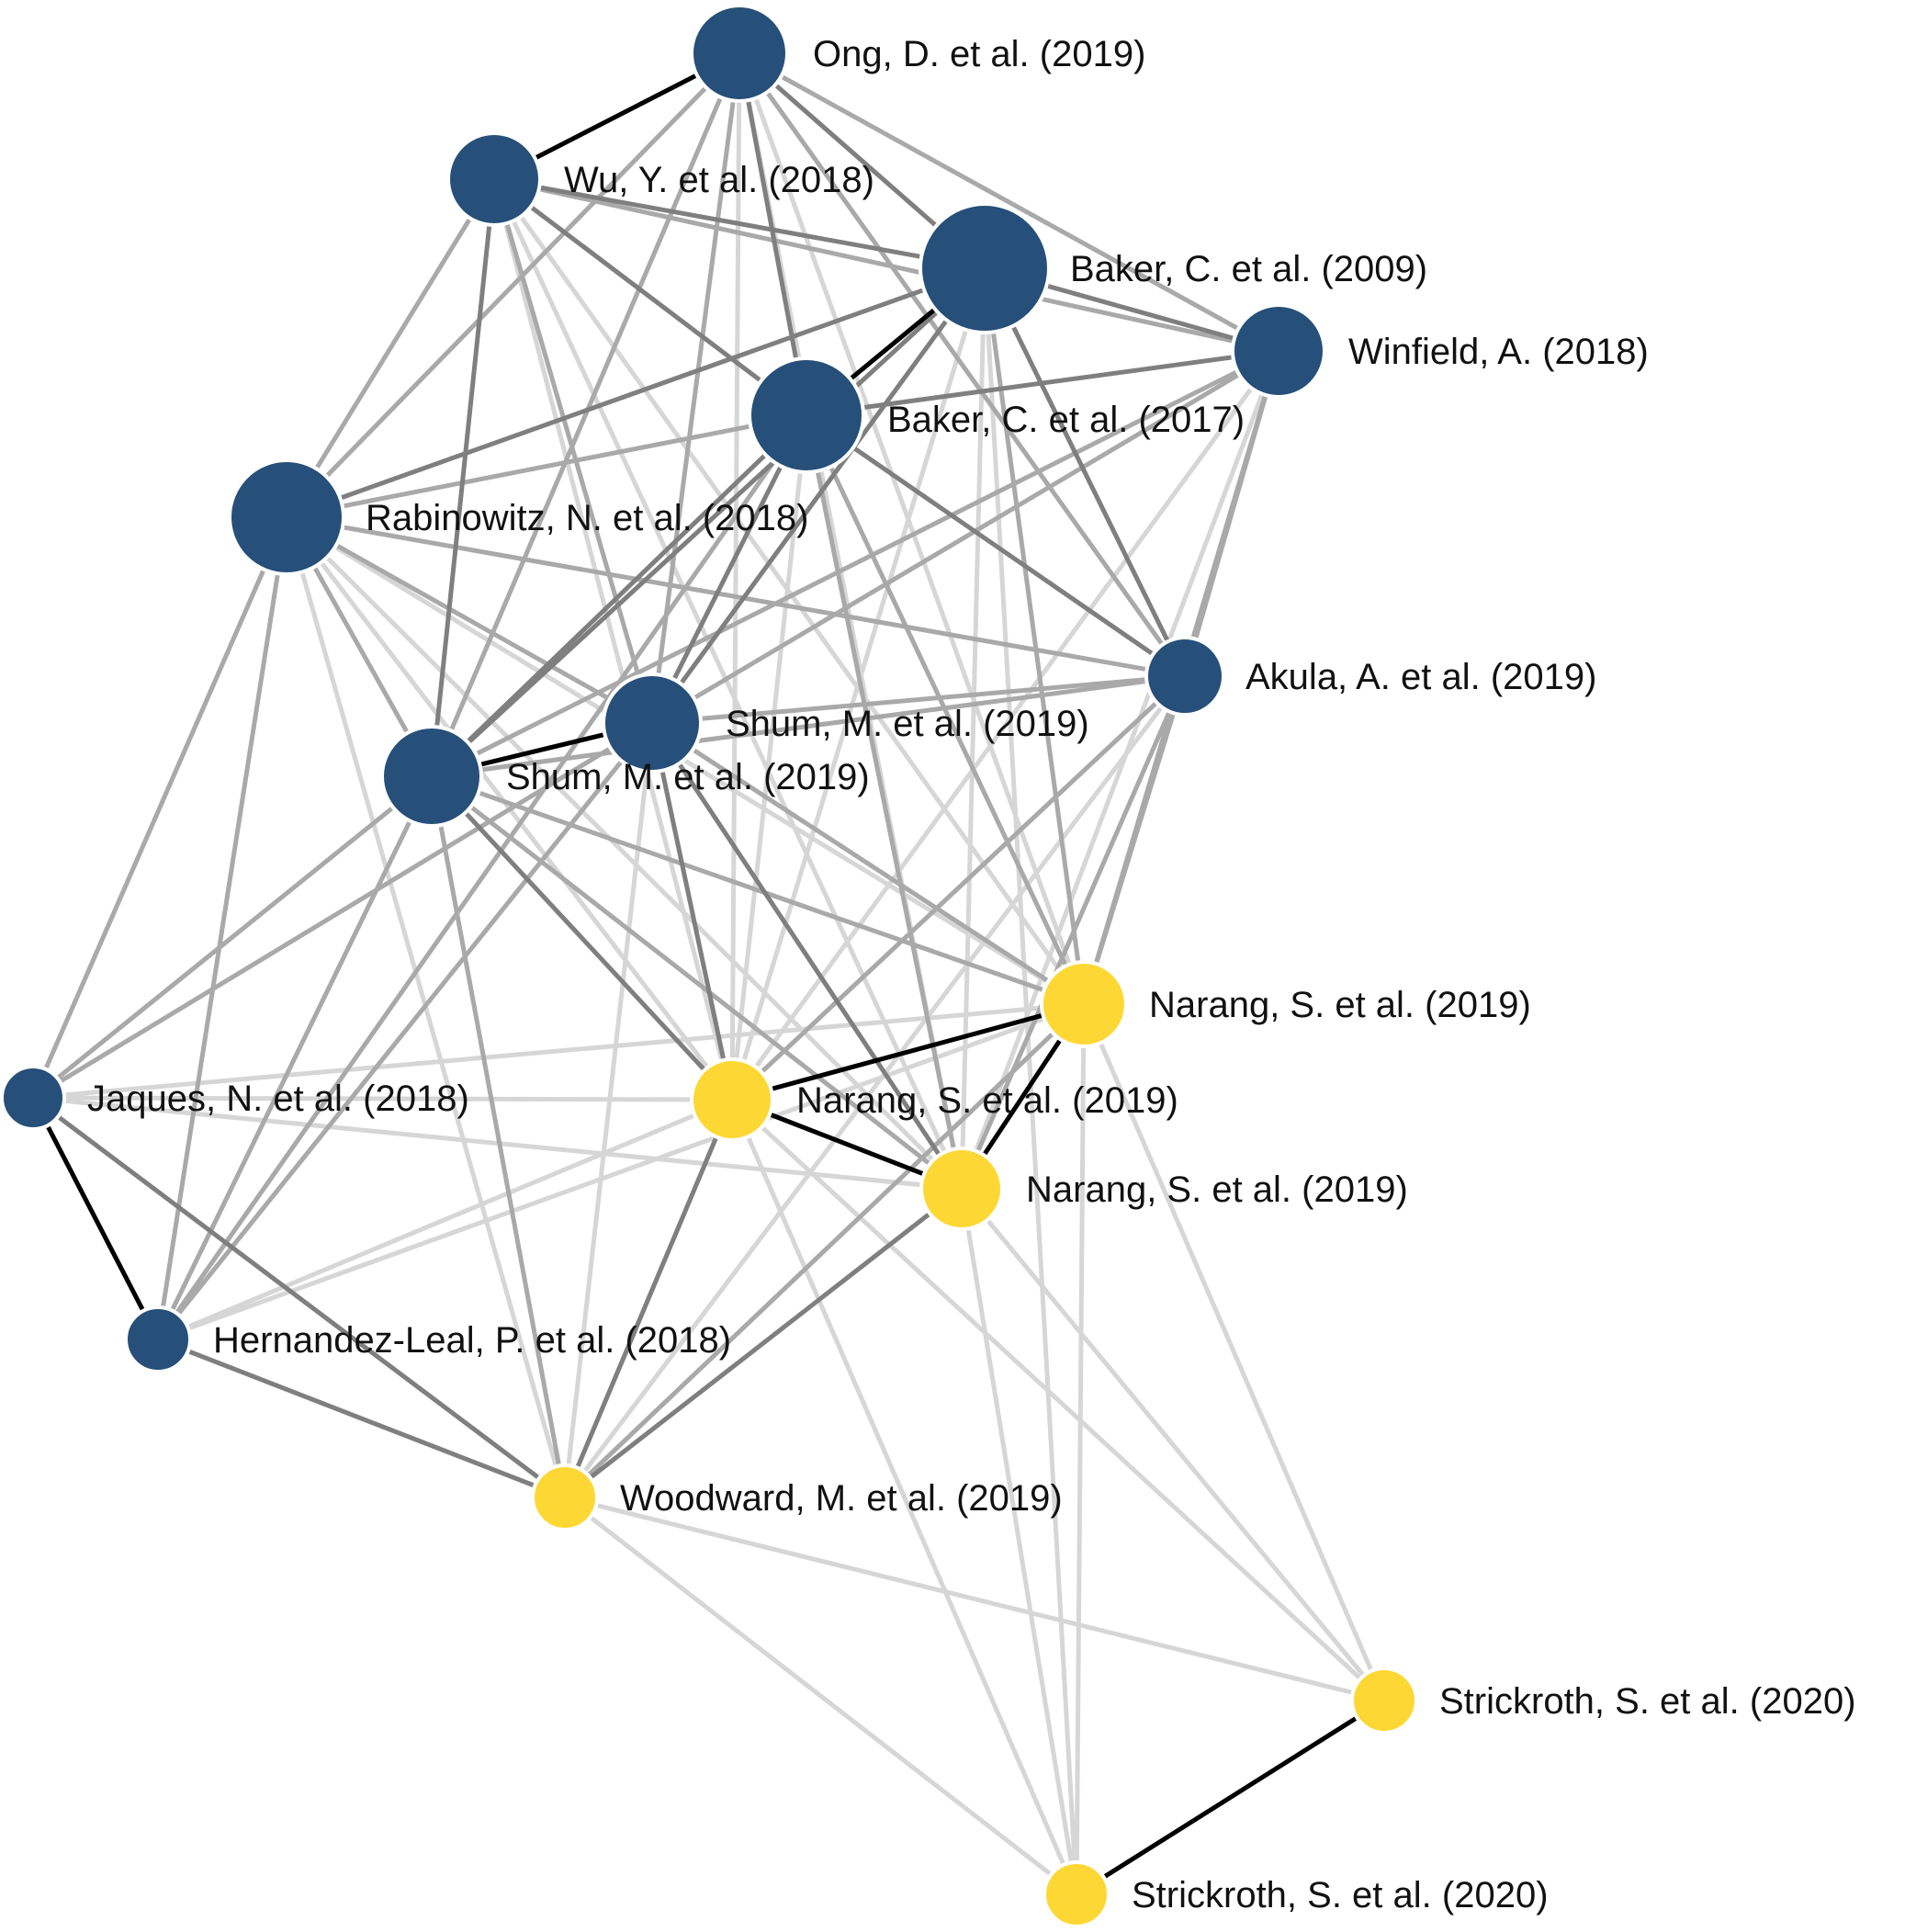  I want to click on node-label-strickroth2020a: Strickroth, S. et al. (2020), so click(1647, 1701).